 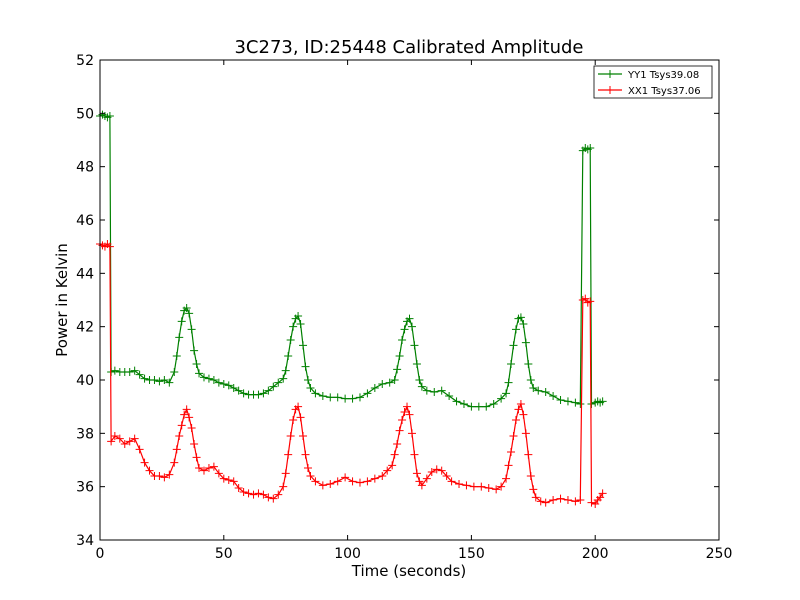 I want to click on legend: YY1 Tsys39.08 XX1 Tsys37.06, so click(x=653, y=82).